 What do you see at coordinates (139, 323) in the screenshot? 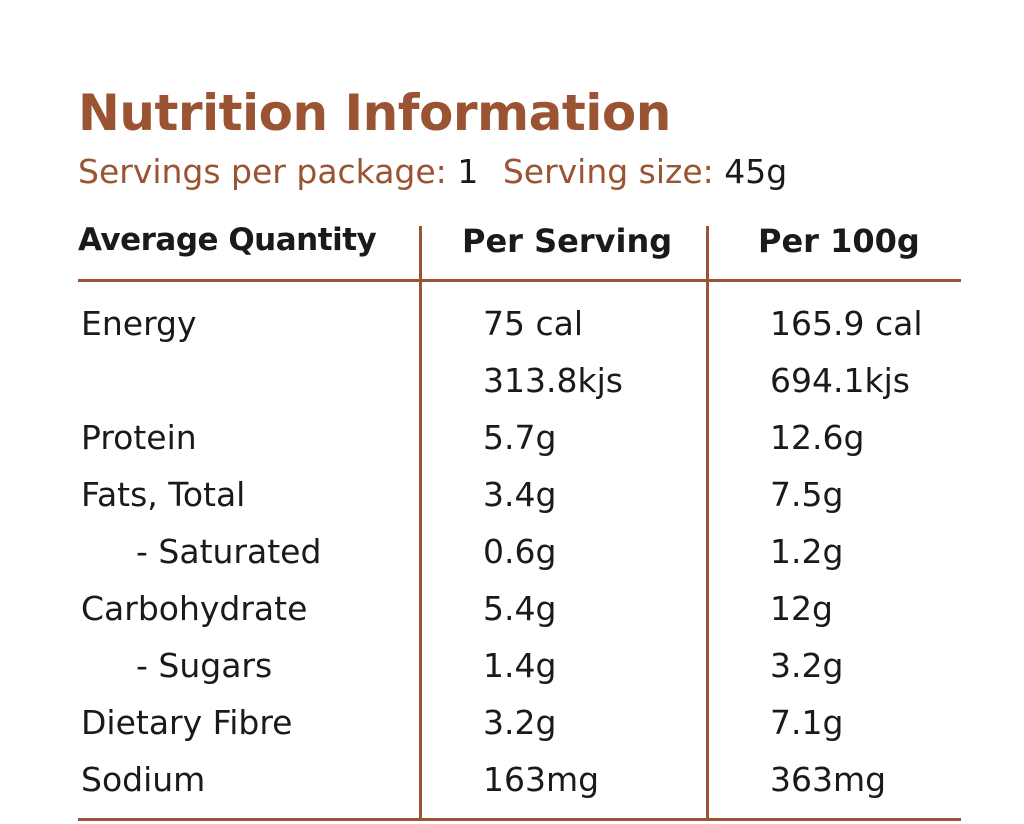
I see `row-energy-label: Energy` at bounding box center [139, 323].